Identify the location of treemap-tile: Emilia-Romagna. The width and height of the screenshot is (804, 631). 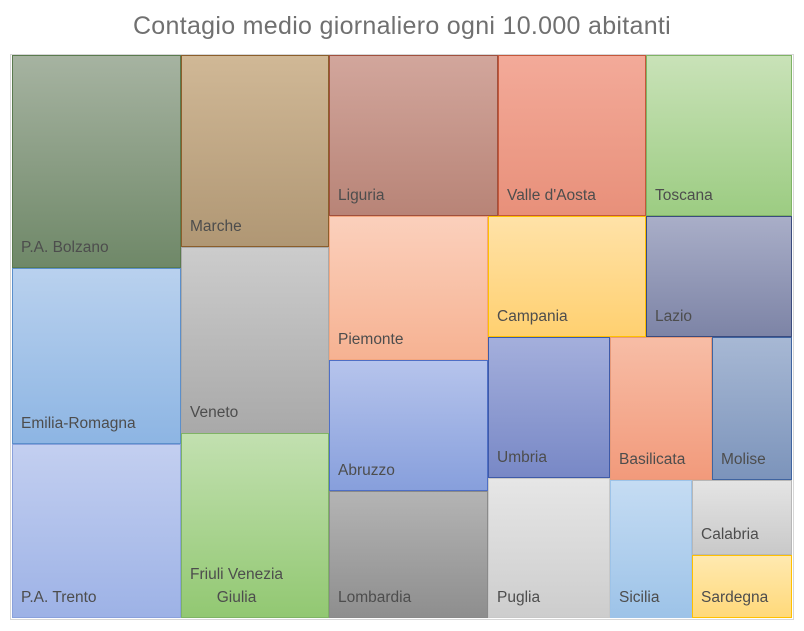
(96, 356).